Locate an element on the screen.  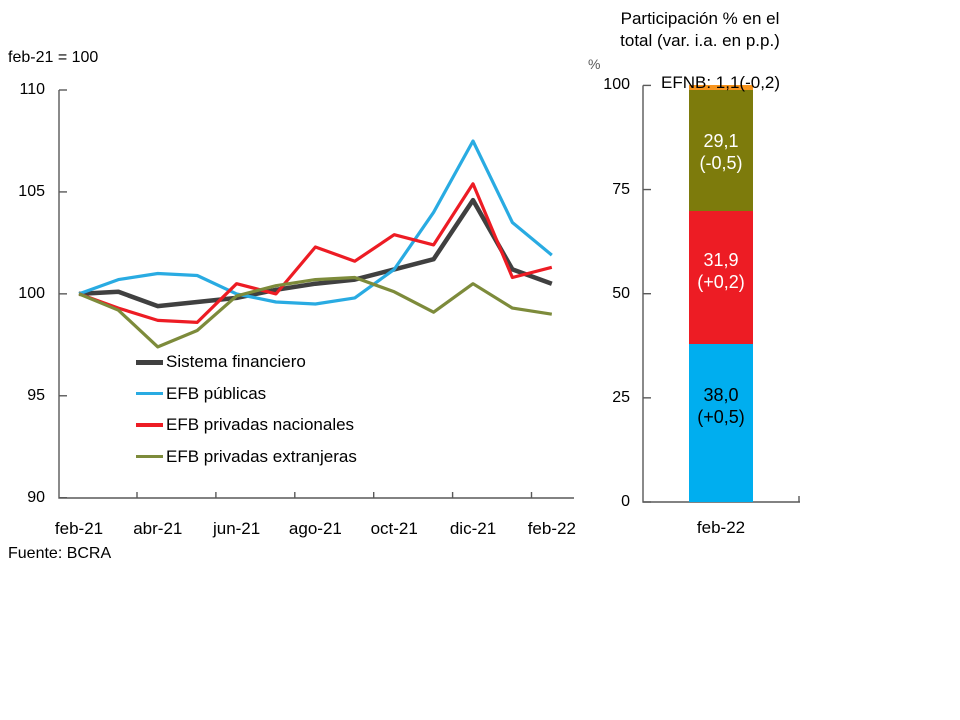
right-y-axis-tick-label: 0 is located at coordinates (625, 501).